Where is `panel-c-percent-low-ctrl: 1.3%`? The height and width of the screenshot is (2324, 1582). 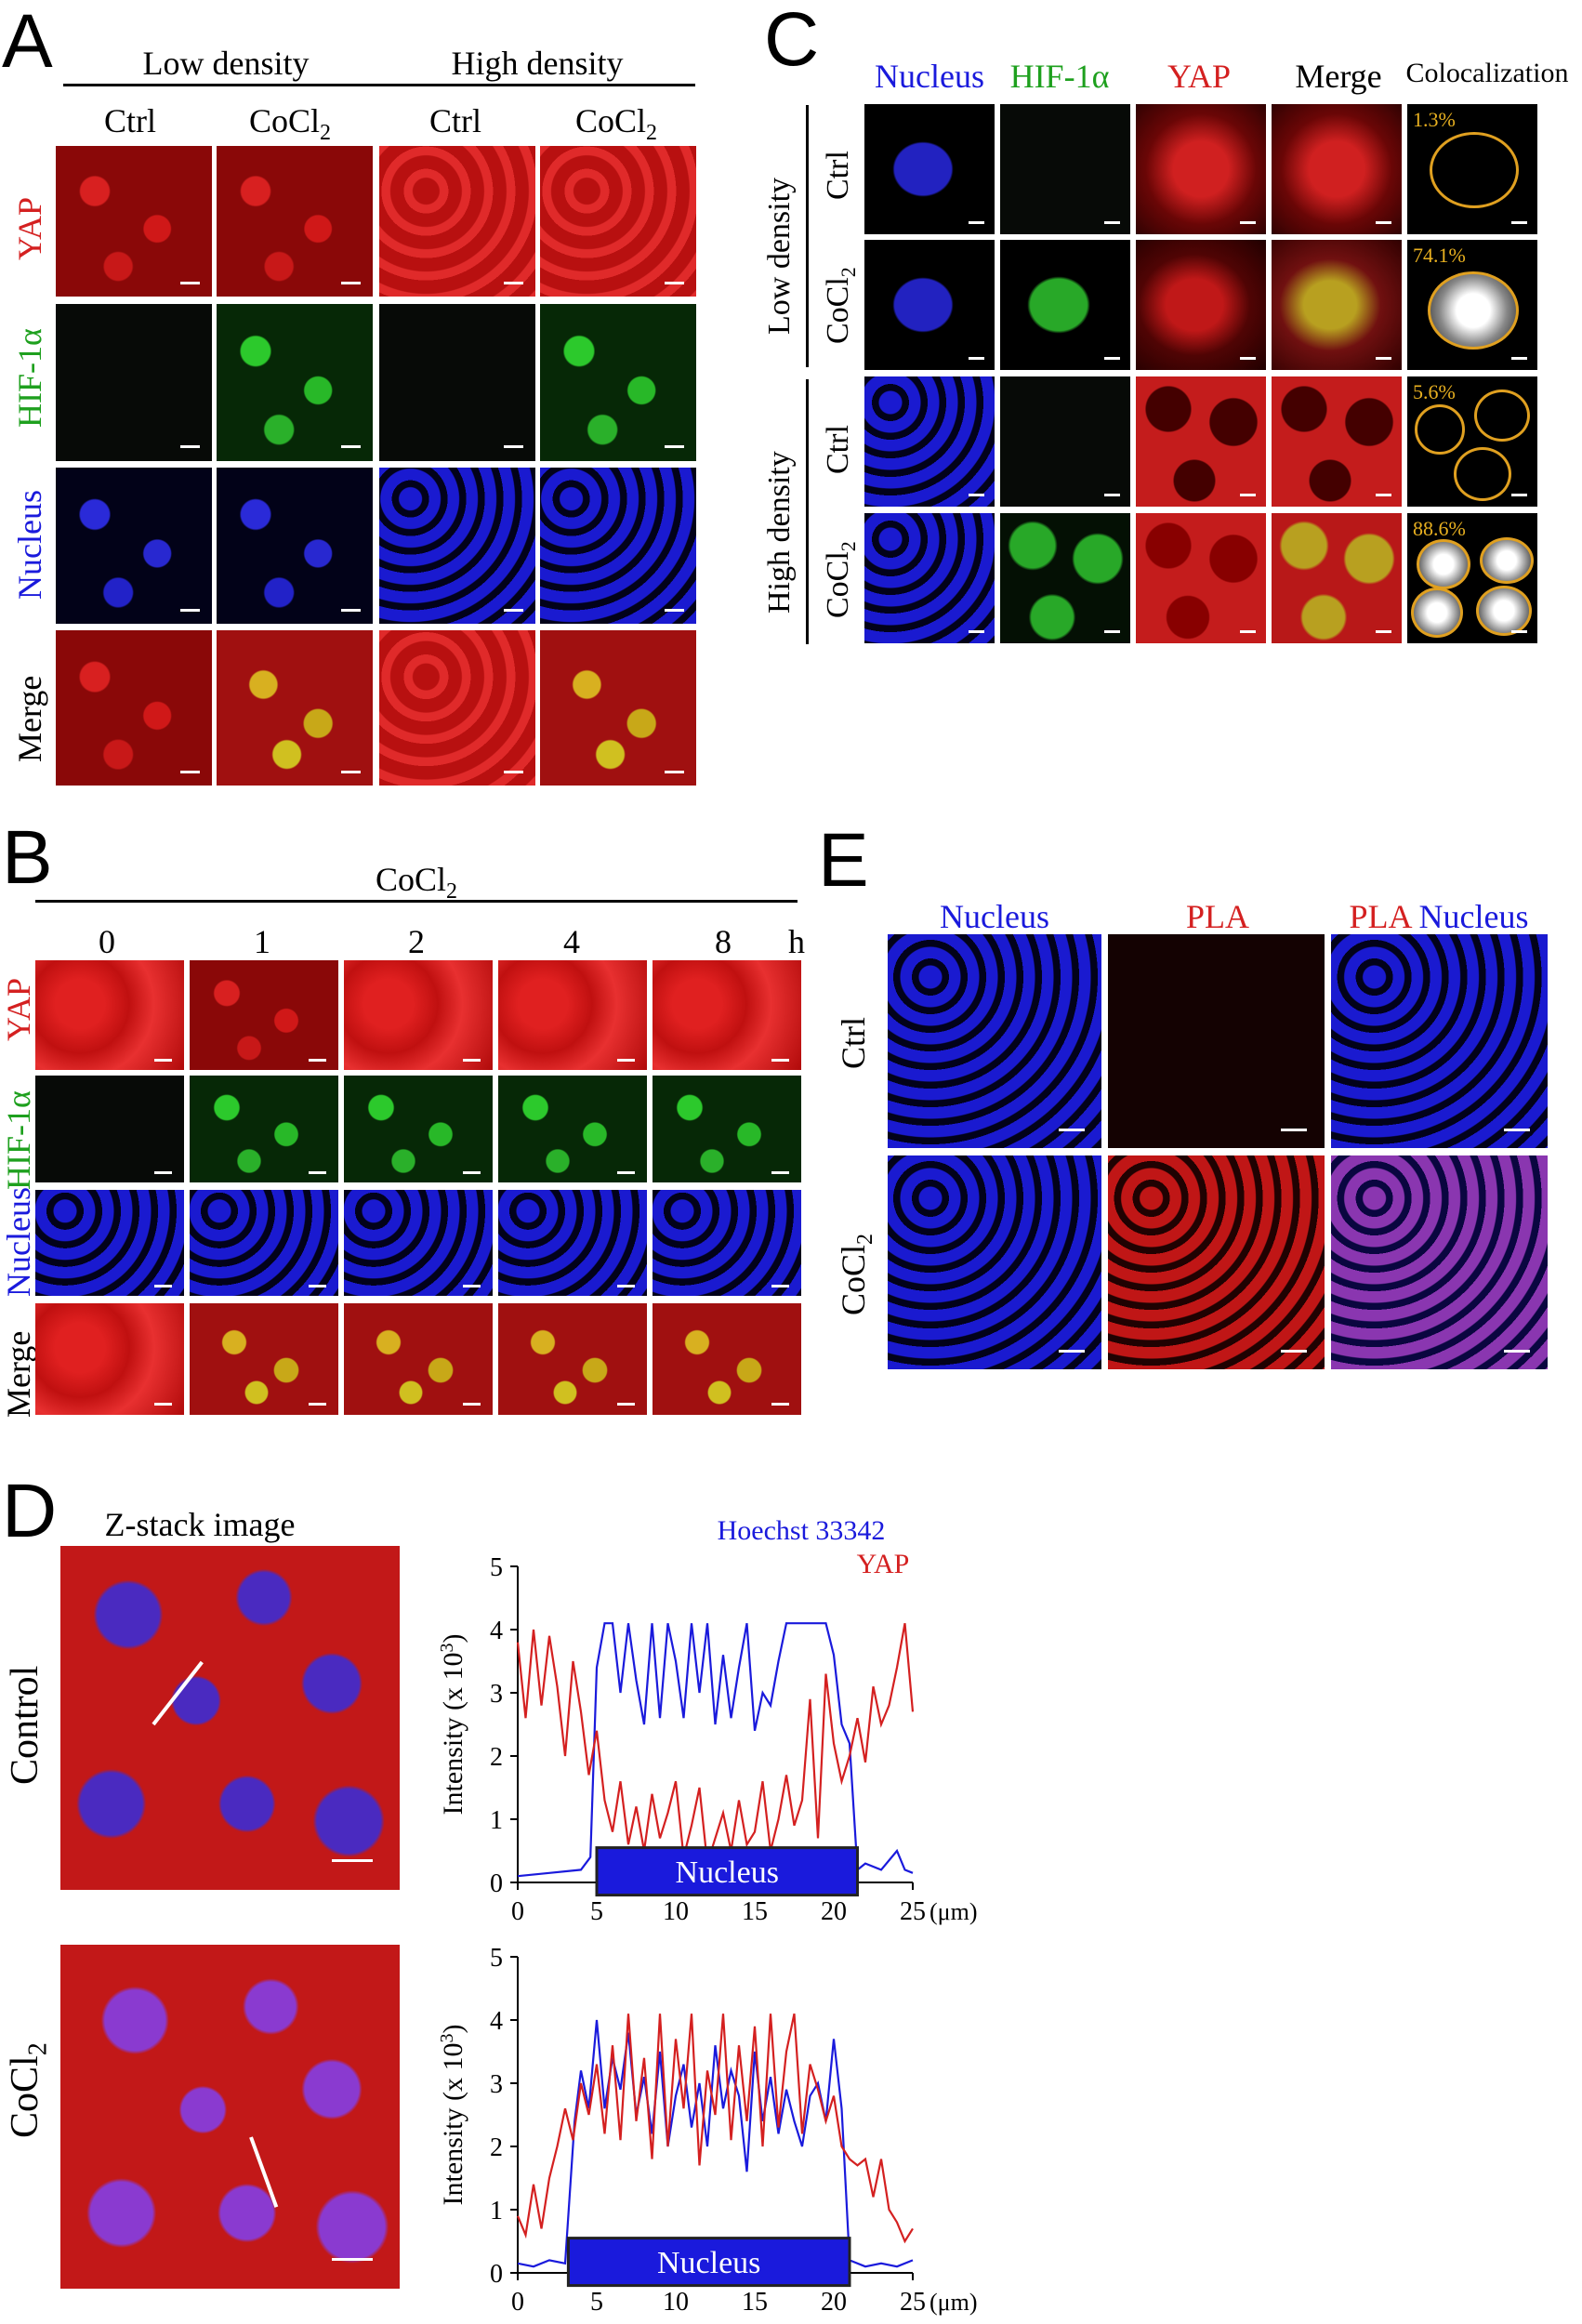
panel-c-percent-low-ctrl: 1.3% is located at coordinates (1434, 119).